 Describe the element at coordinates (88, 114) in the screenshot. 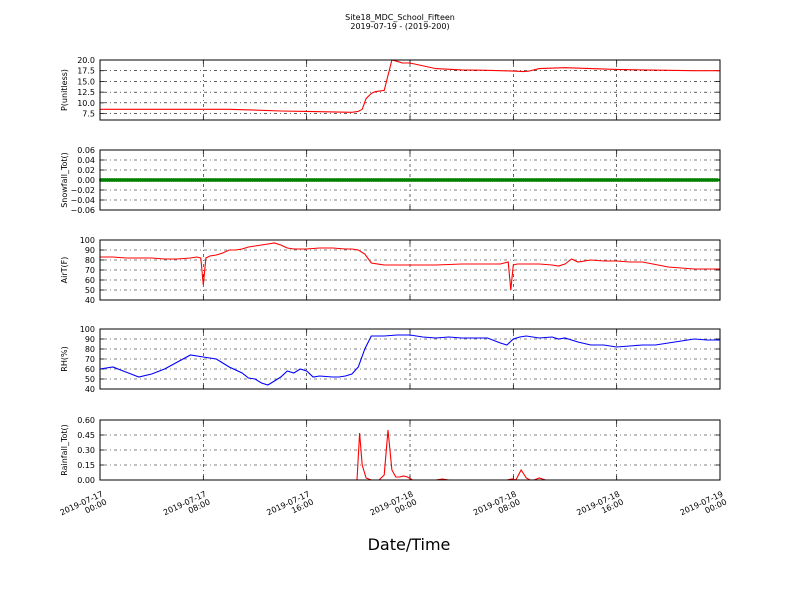

I see `y-tick-label: 7.5` at that location.